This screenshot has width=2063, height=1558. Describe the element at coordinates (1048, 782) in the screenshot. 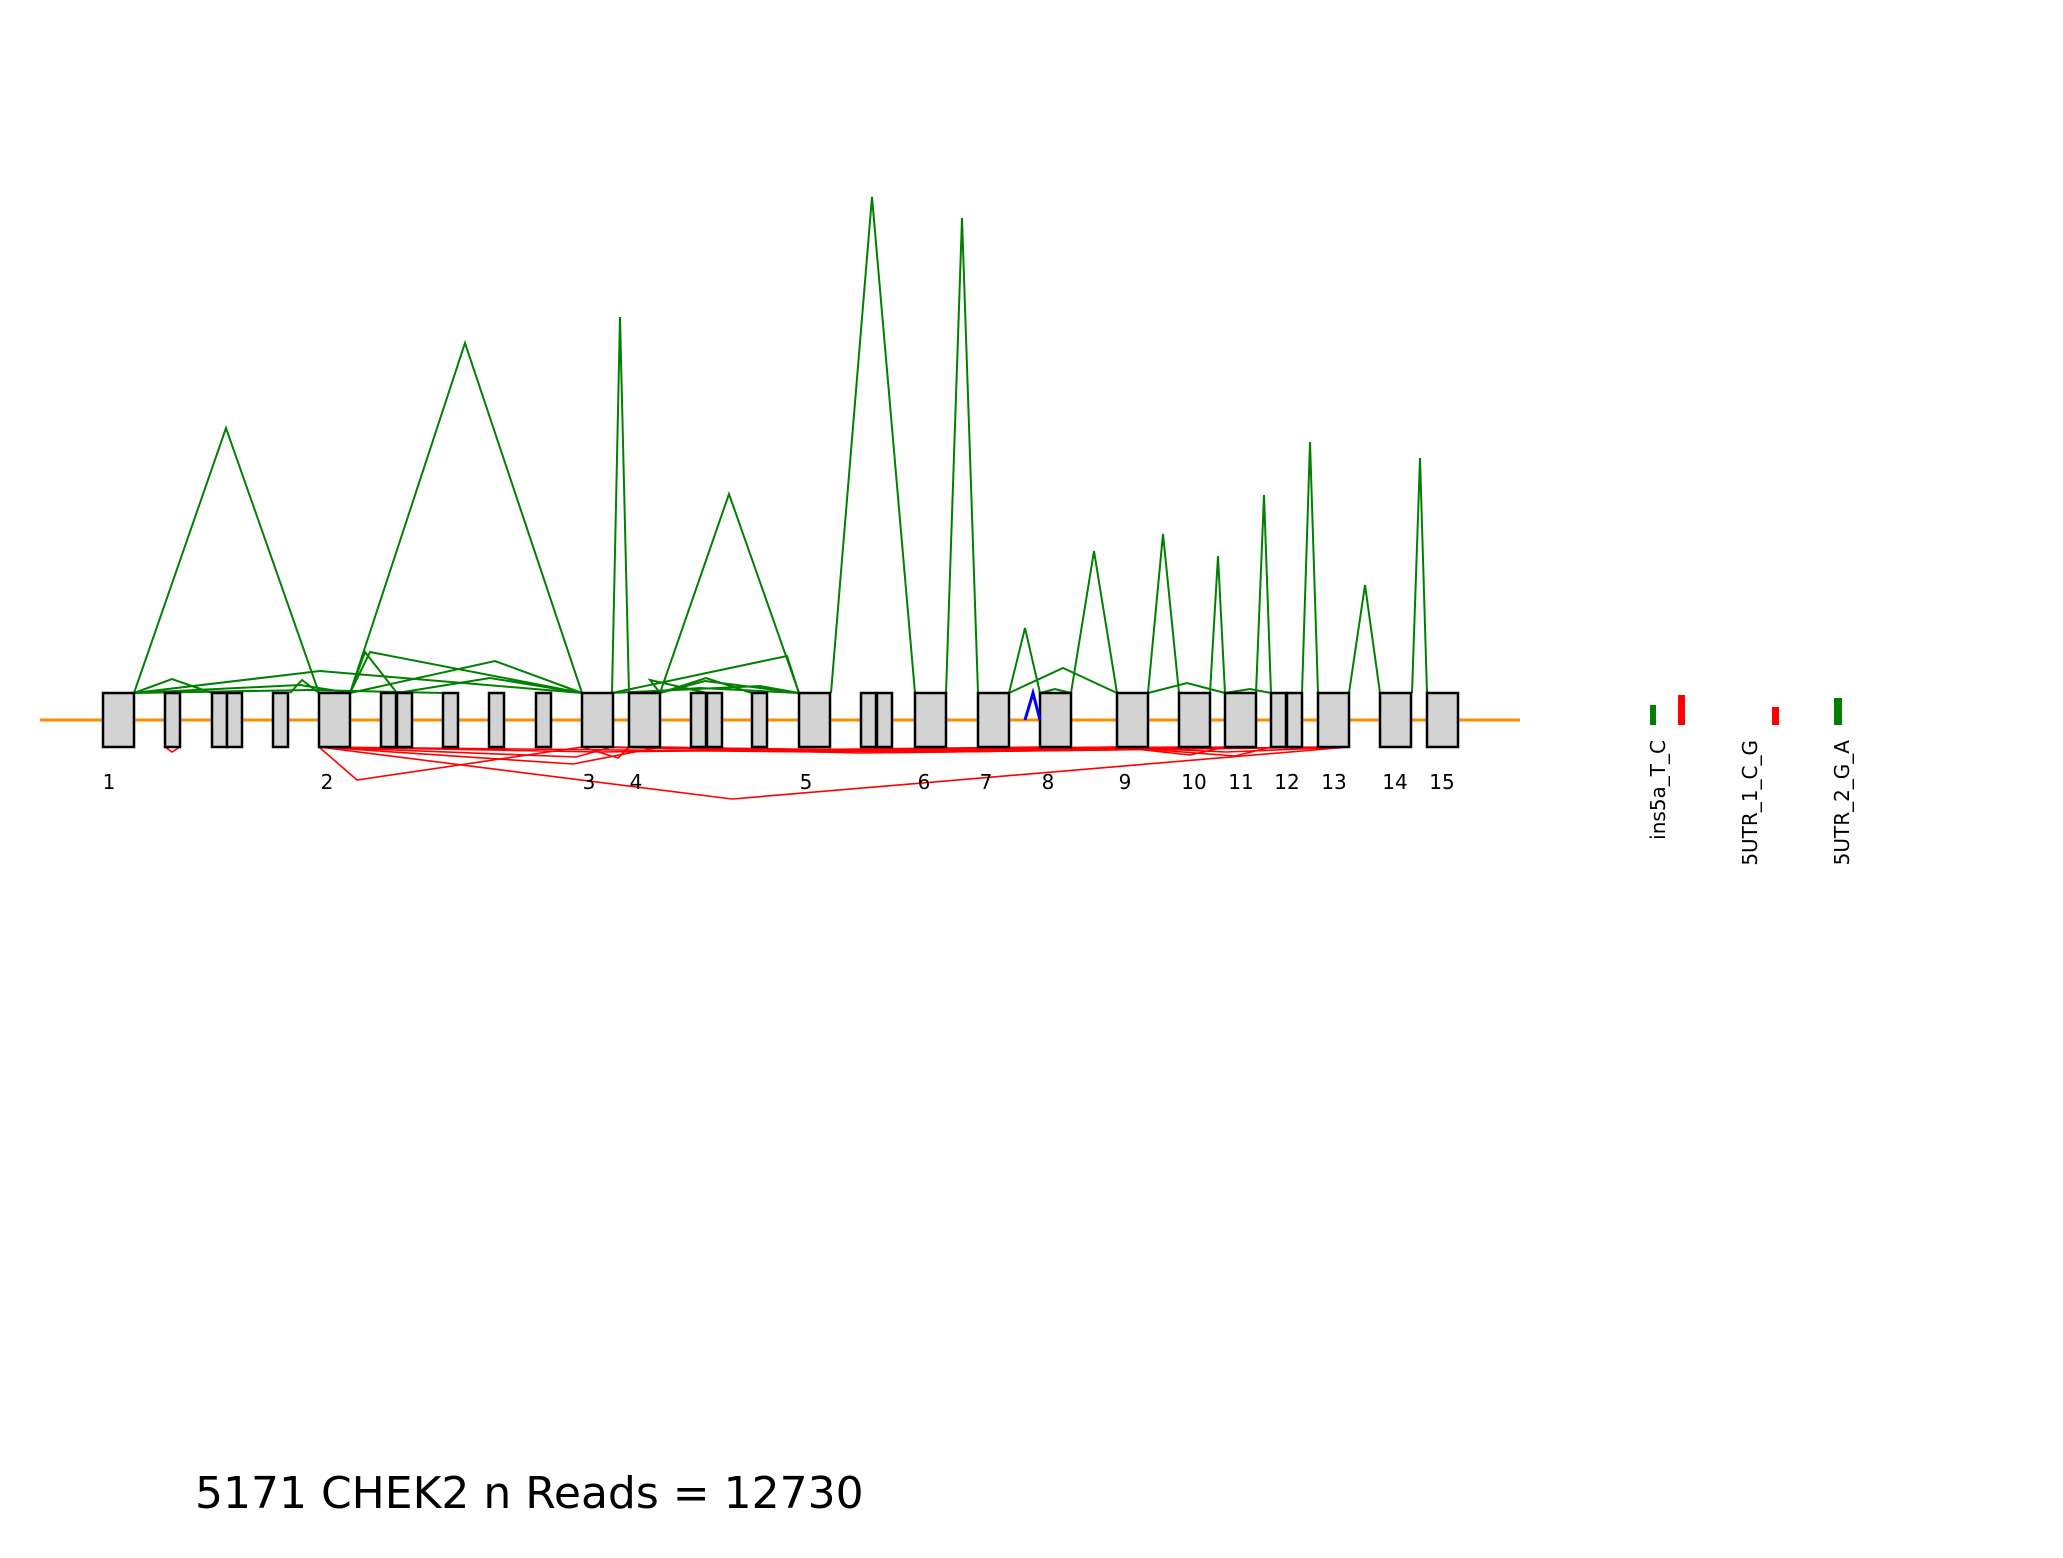

I see `exon-number-label: 8` at that location.